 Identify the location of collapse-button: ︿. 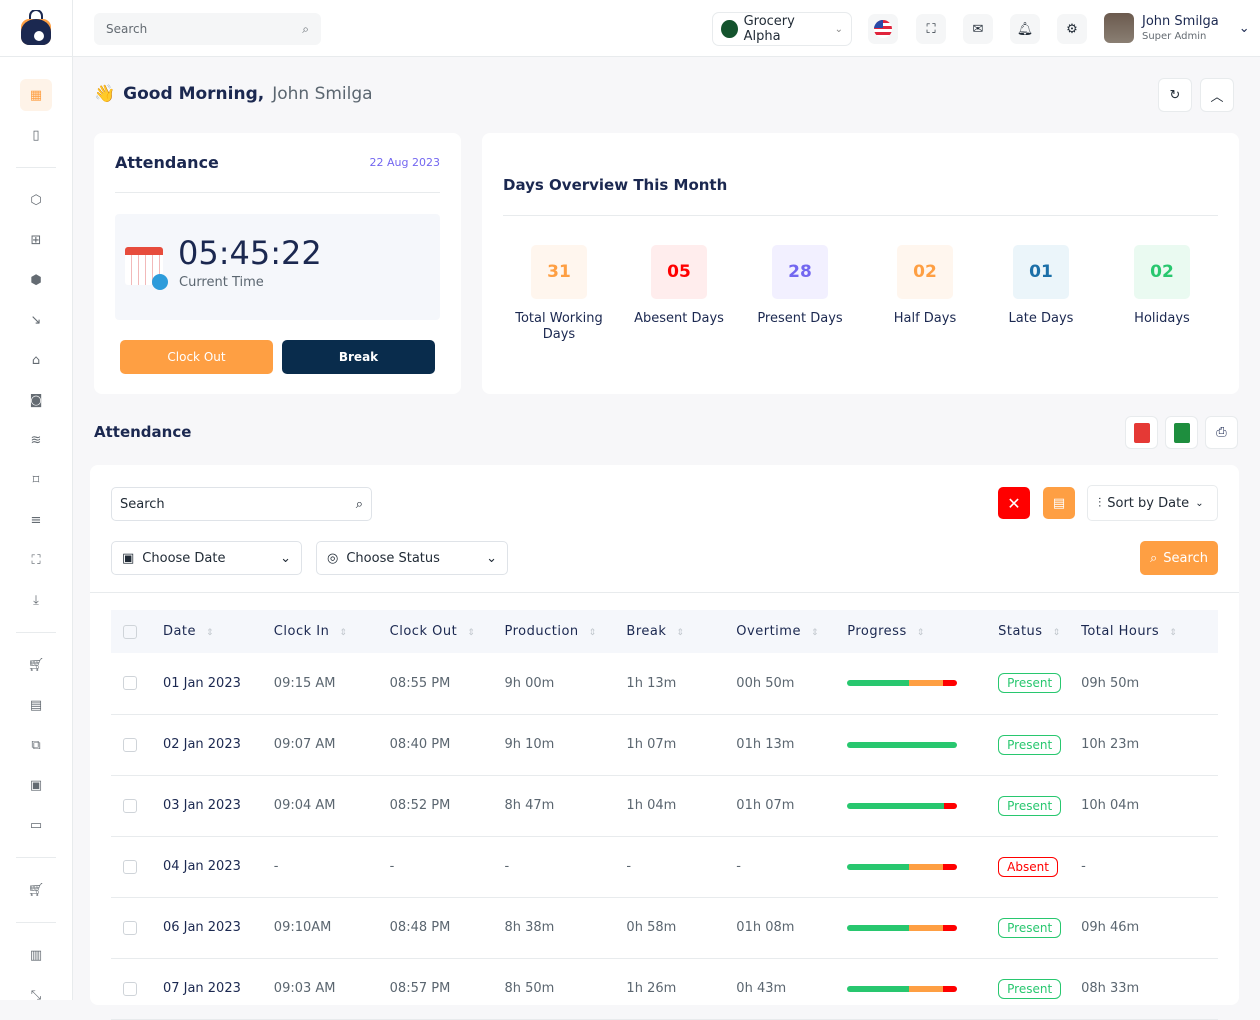
(1217, 95).